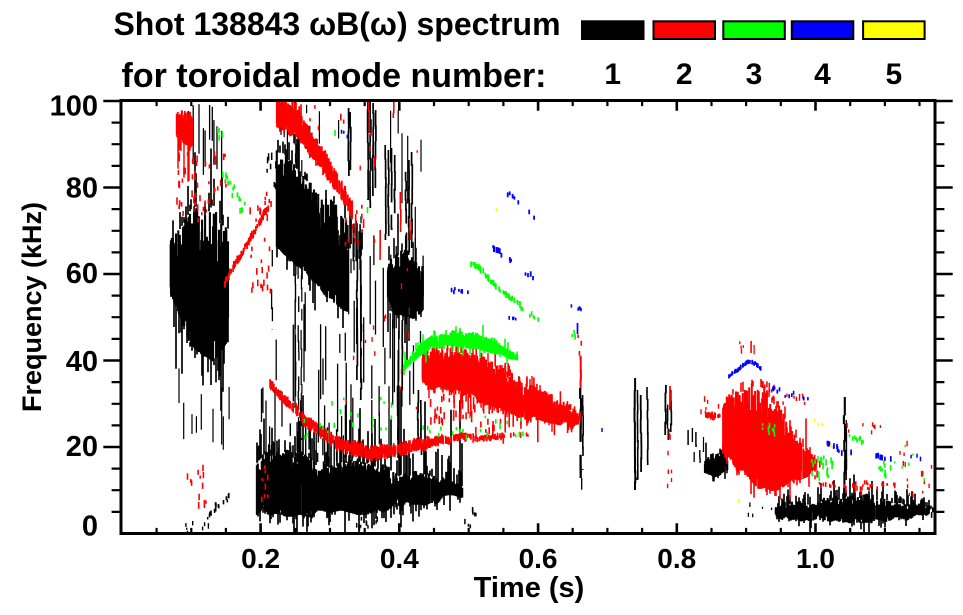 The image size is (963, 615). What do you see at coordinates (74, 107) in the screenshot?
I see `svg-text: 100` at bounding box center [74, 107].